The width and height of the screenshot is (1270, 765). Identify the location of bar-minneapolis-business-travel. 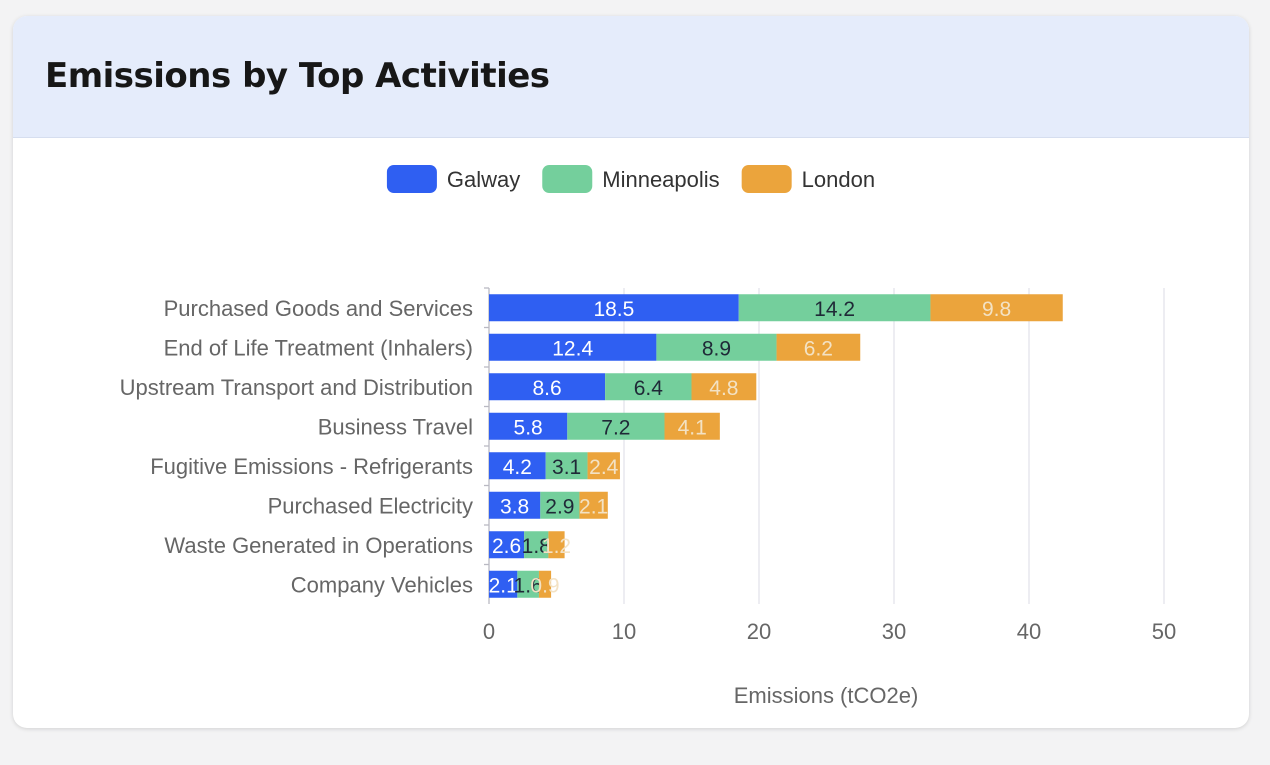
(616, 426).